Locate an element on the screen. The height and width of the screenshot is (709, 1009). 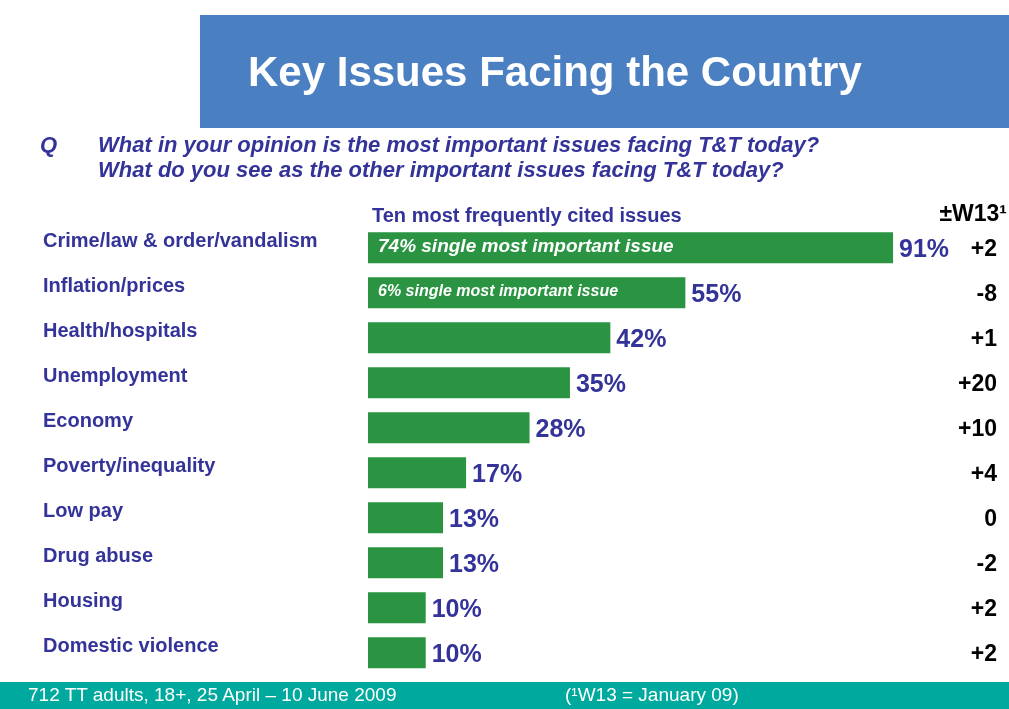
y-tick-label: Health/hospitals is located at coordinates (120, 330).